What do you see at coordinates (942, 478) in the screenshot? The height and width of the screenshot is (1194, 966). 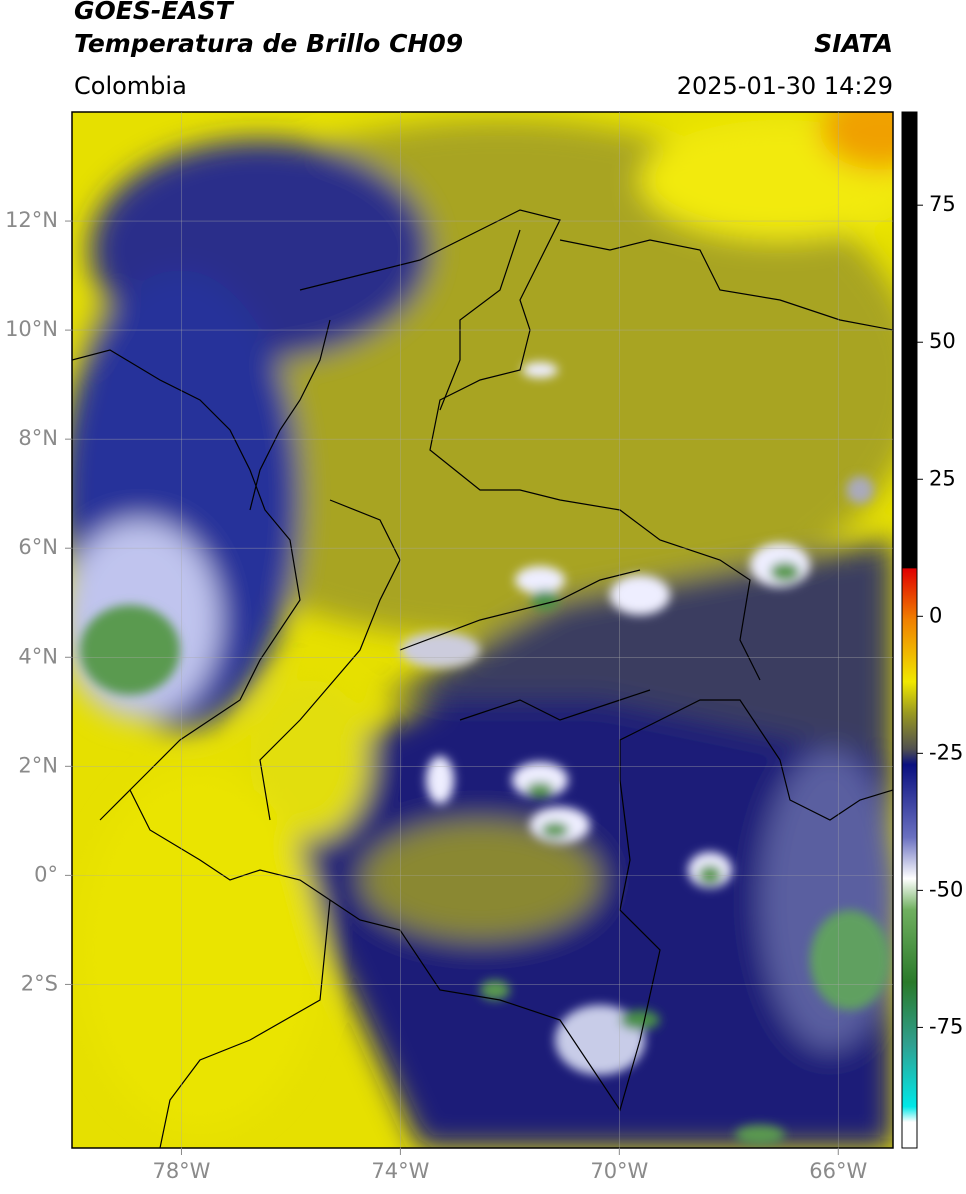 I see `colorbar-tick-label: 25` at bounding box center [942, 478].